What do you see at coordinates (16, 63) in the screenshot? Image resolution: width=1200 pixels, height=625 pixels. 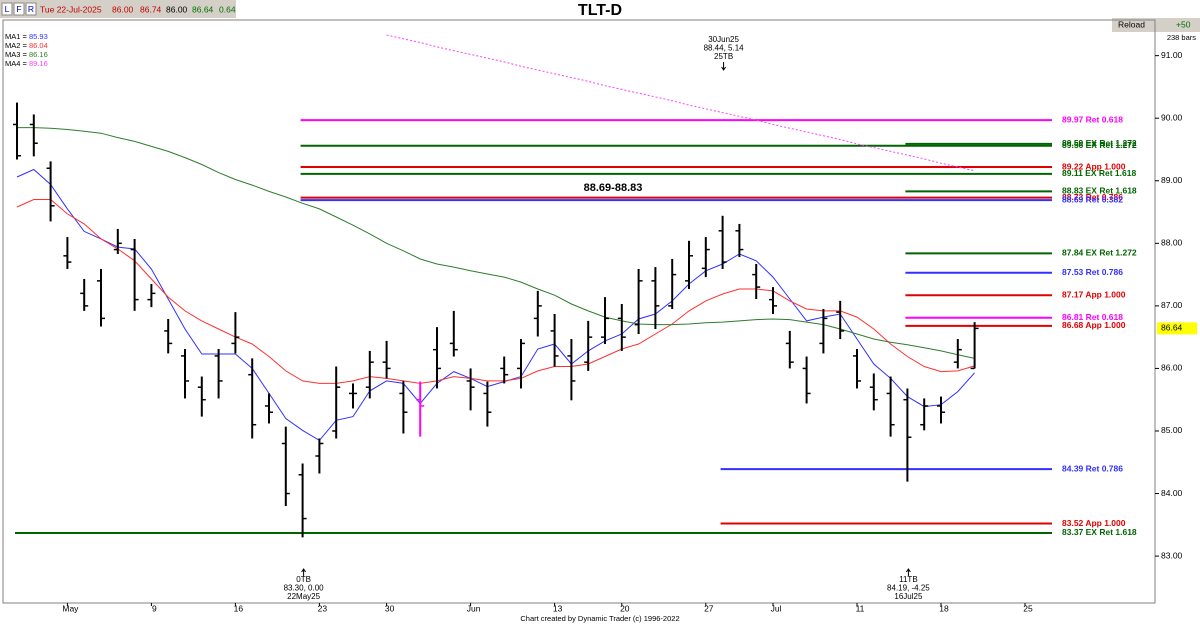 I see `legend-name: MA4 =` at bounding box center [16, 63].